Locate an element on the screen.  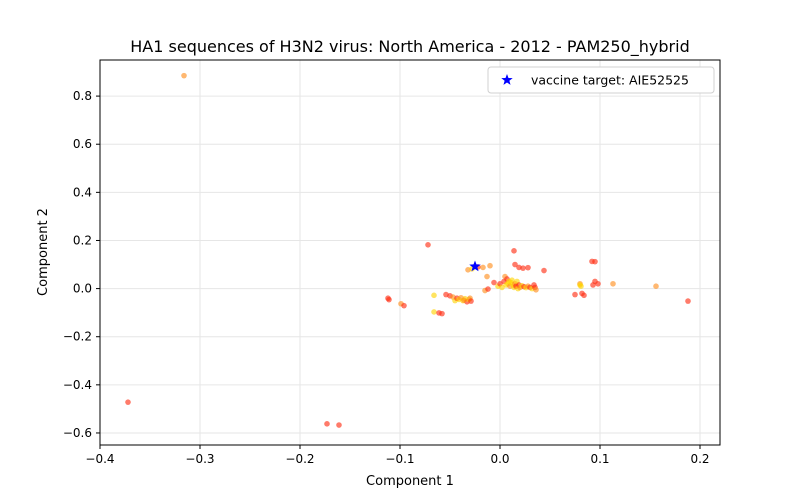
y-tick-label: −0.6 is located at coordinates (77, 433).